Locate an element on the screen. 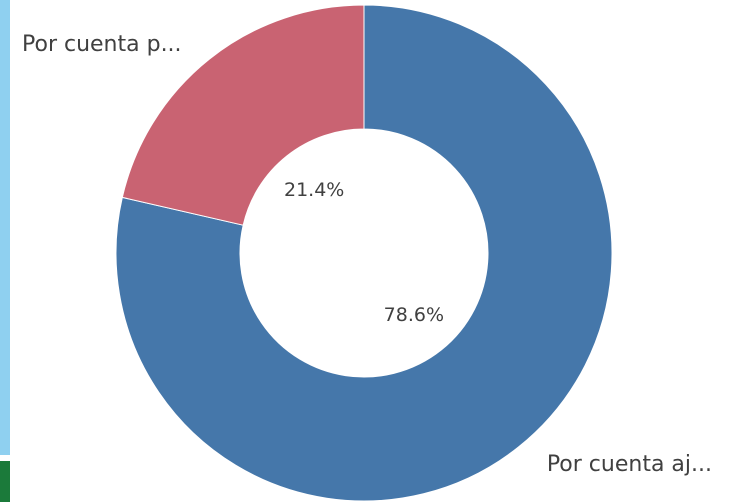  slice is located at coordinates (243, 115).